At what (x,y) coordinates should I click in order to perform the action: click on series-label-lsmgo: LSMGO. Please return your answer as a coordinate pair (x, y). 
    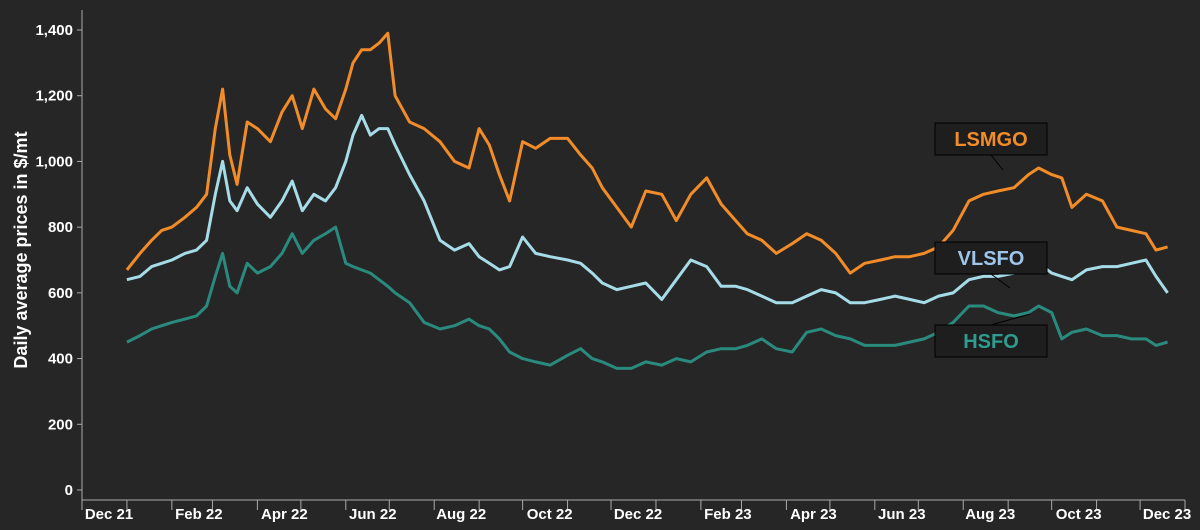
    Looking at the image, I should click on (991, 146).